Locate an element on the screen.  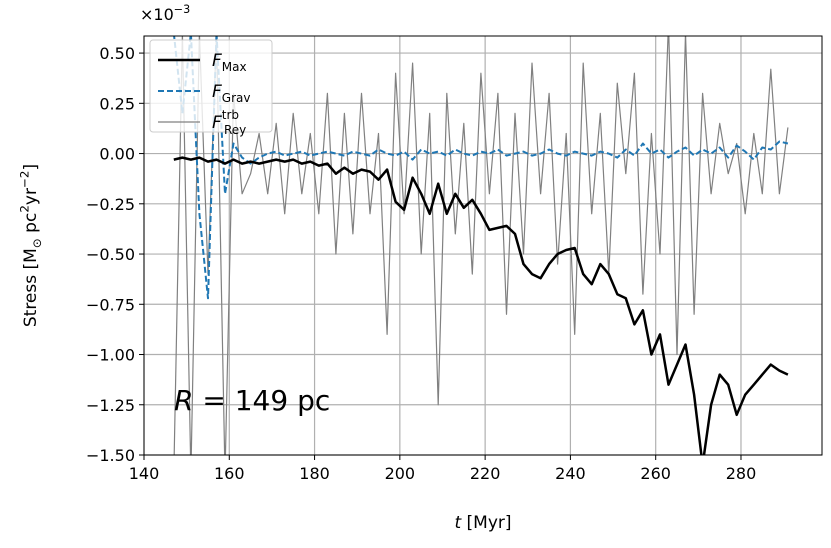
x-tick-label: 180 is located at coordinates (314, 473).